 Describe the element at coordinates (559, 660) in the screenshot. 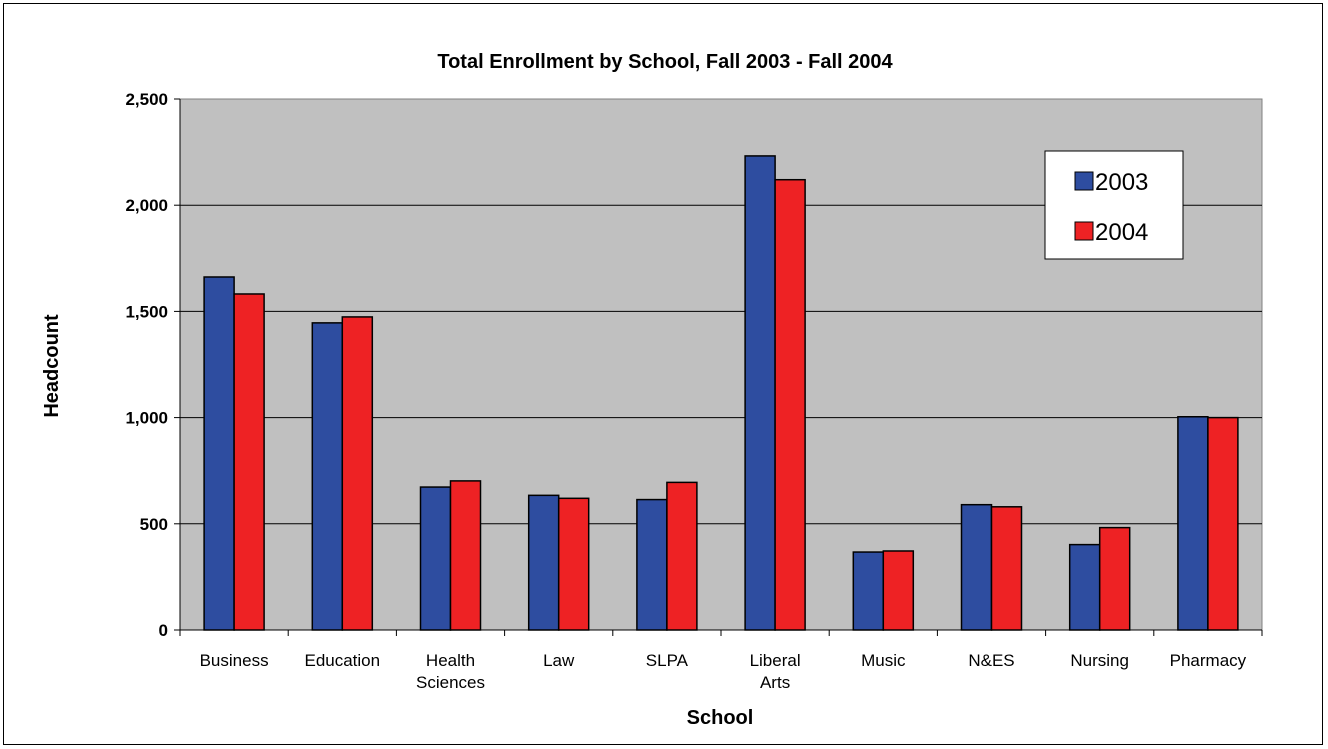

I see `x-tick-label: Law` at that location.